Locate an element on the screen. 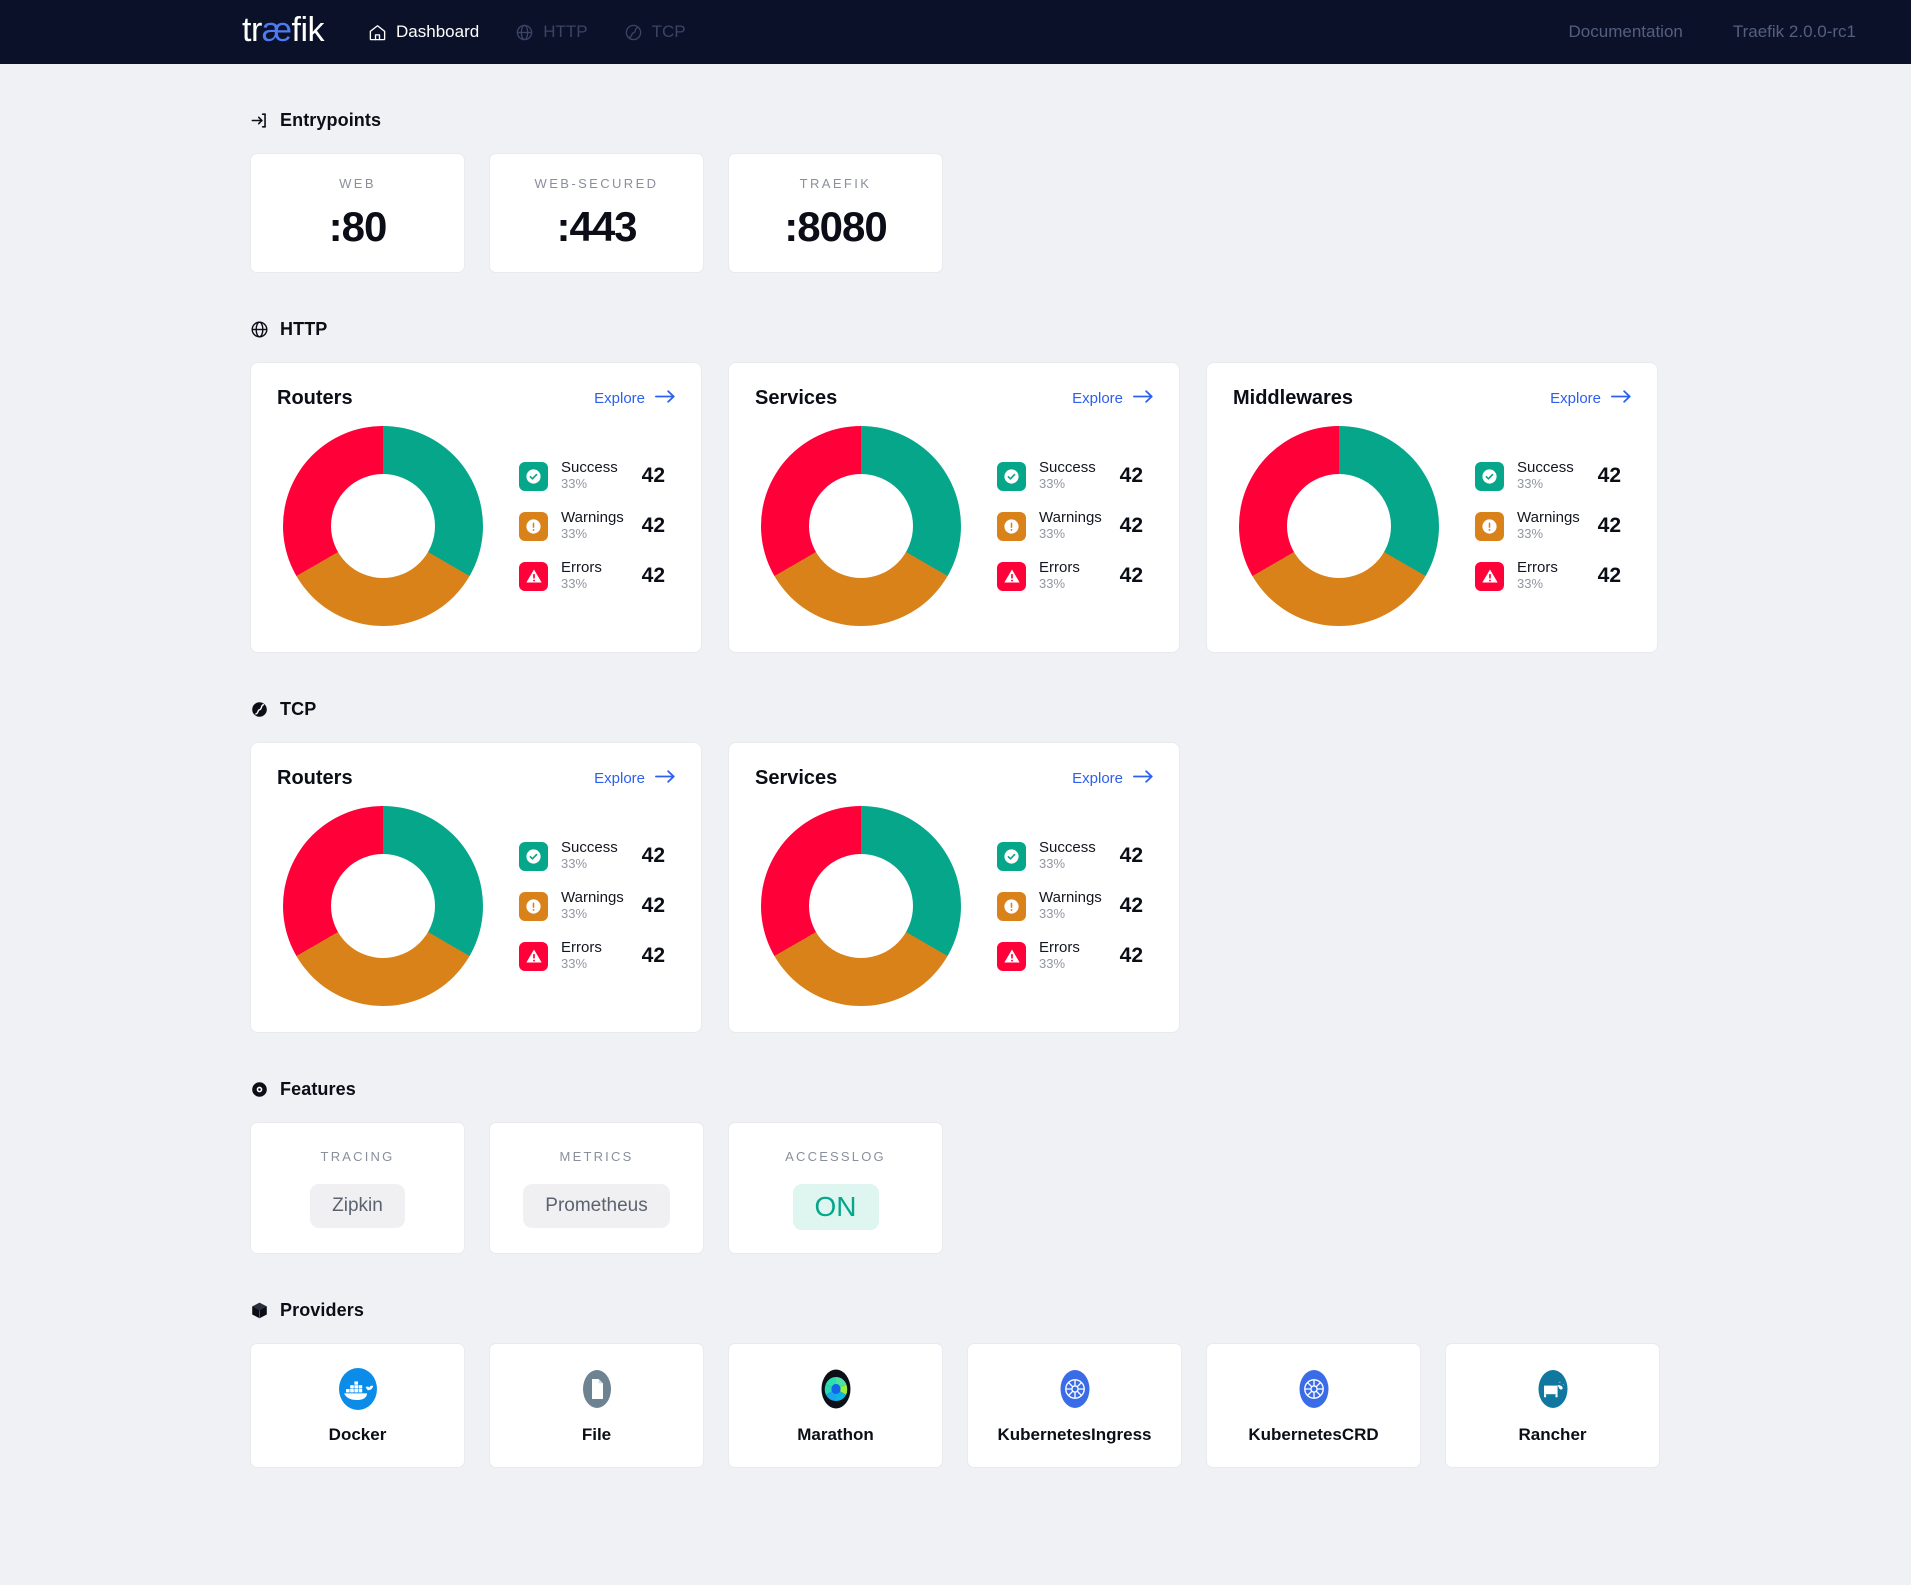 The width and height of the screenshot is (1911, 1585). provider-label: KubernetesCRD is located at coordinates (1313, 1434).